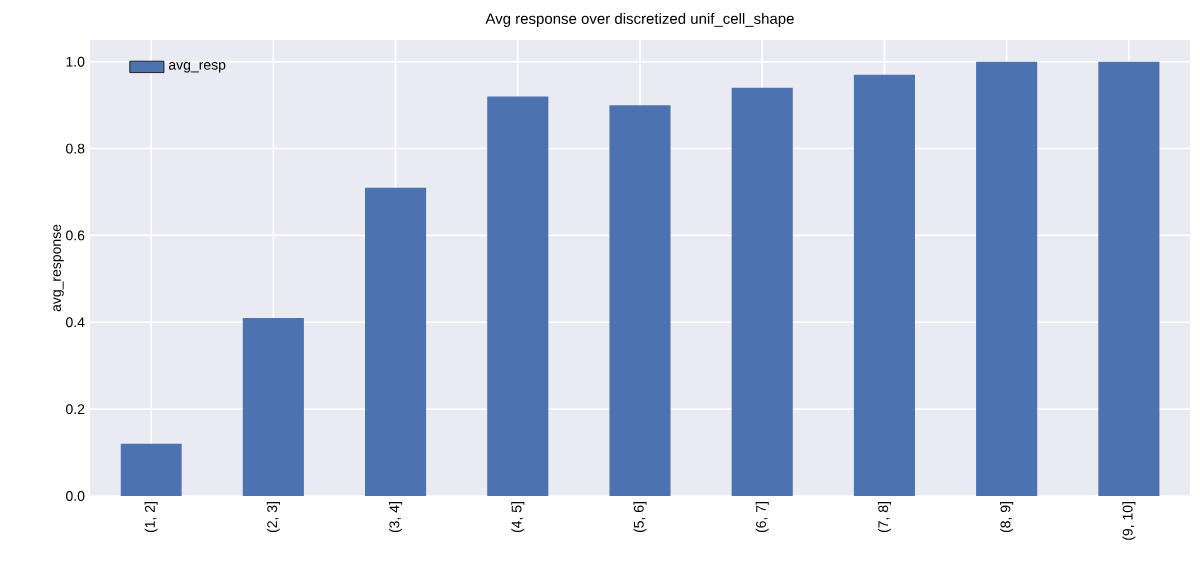 The width and height of the screenshot is (1200, 562). Describe the element at coordinates (1007, 517) in the screenshot. I see `x-tick-label: (8, 9]` at that location.